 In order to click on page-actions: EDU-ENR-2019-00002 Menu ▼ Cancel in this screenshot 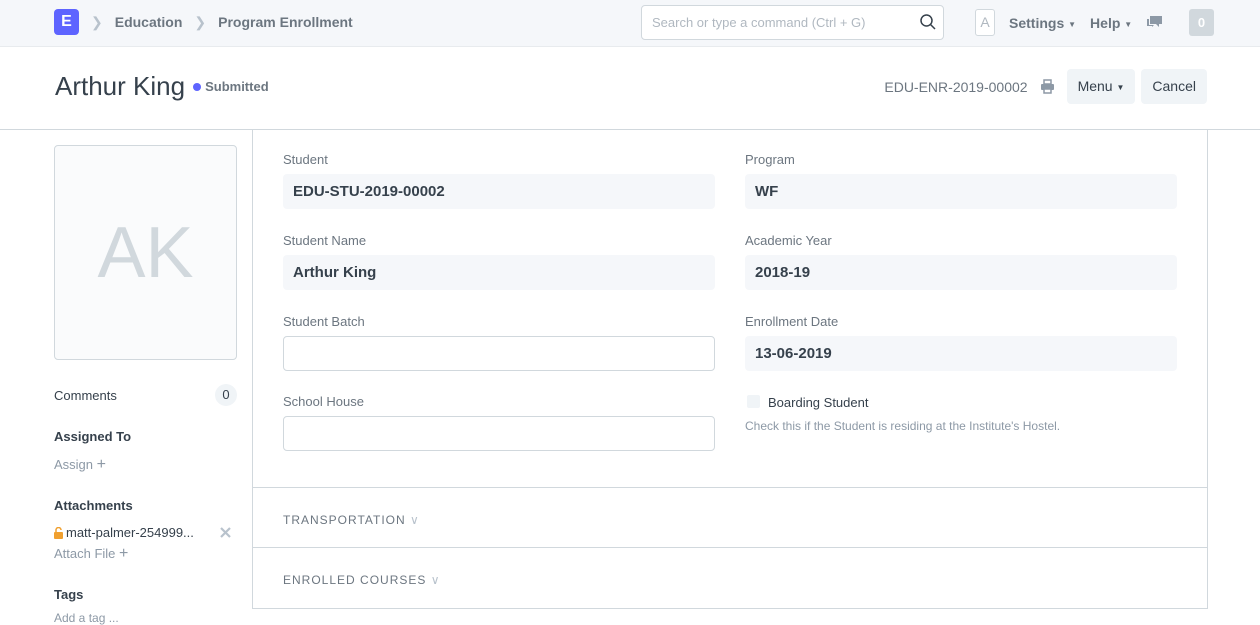, I will do `click(1045, 86)`.